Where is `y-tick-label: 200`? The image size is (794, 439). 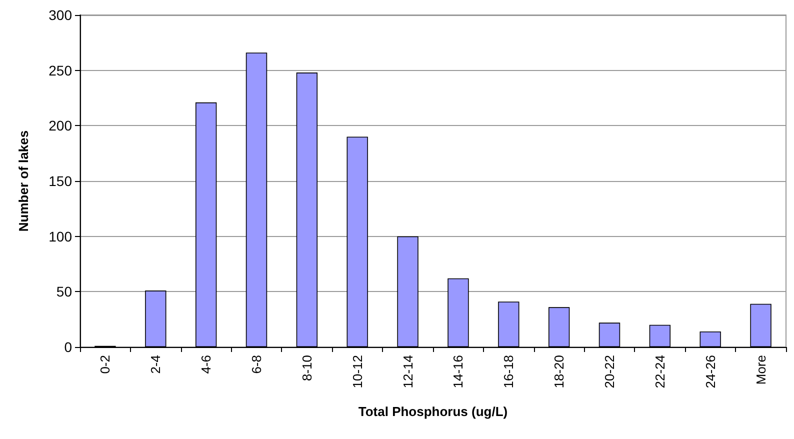
y-tick-label: 200 is located at coordinates (60, 126).